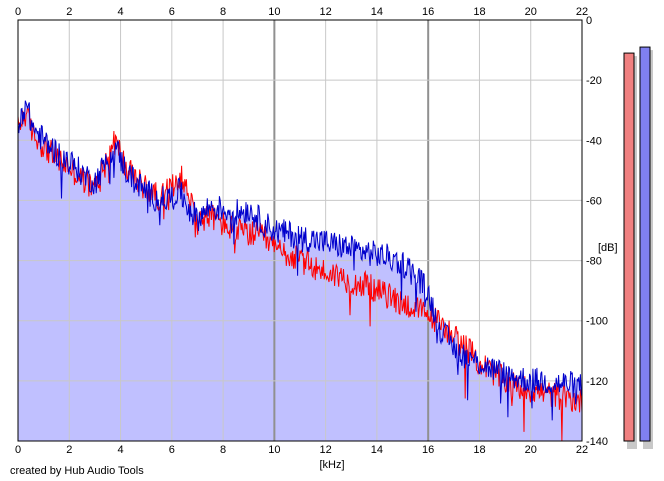 The height and width of the screenshot is (481, 664). I want to click on x-tick-label-top: 4, so click(120, 12).